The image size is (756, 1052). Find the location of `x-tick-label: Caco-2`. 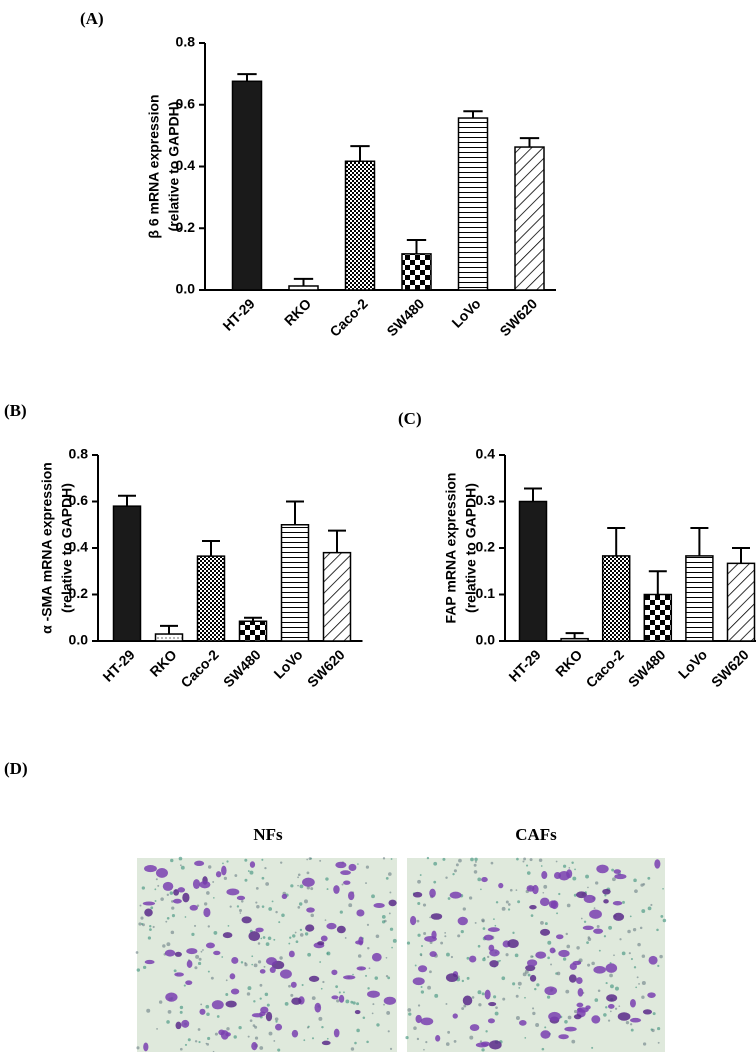

x-tick-label: Caco-2 is located at coordinates (605, 668).